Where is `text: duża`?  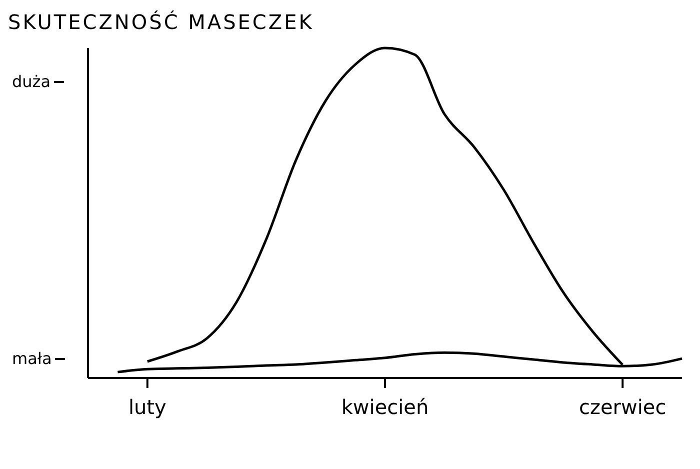
text: duża is located at coordinates (31, 81).